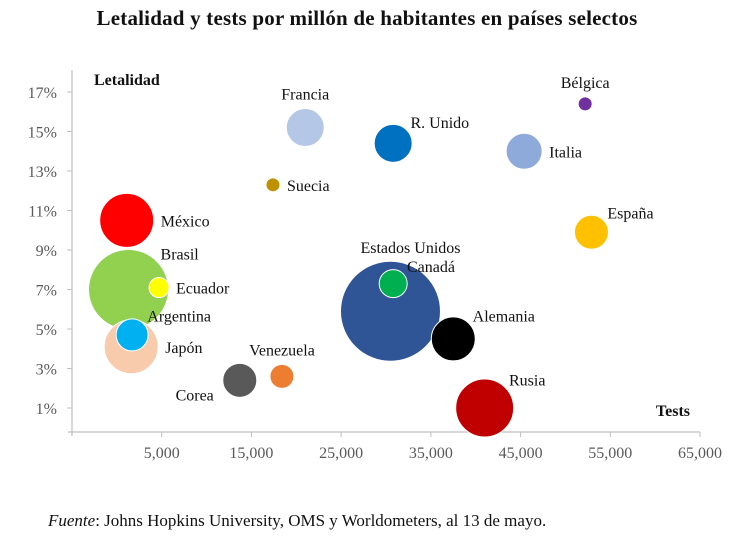  Describe the element at coordinates (630, 213) in the screenshot. I see `label-espana: España` at that location.